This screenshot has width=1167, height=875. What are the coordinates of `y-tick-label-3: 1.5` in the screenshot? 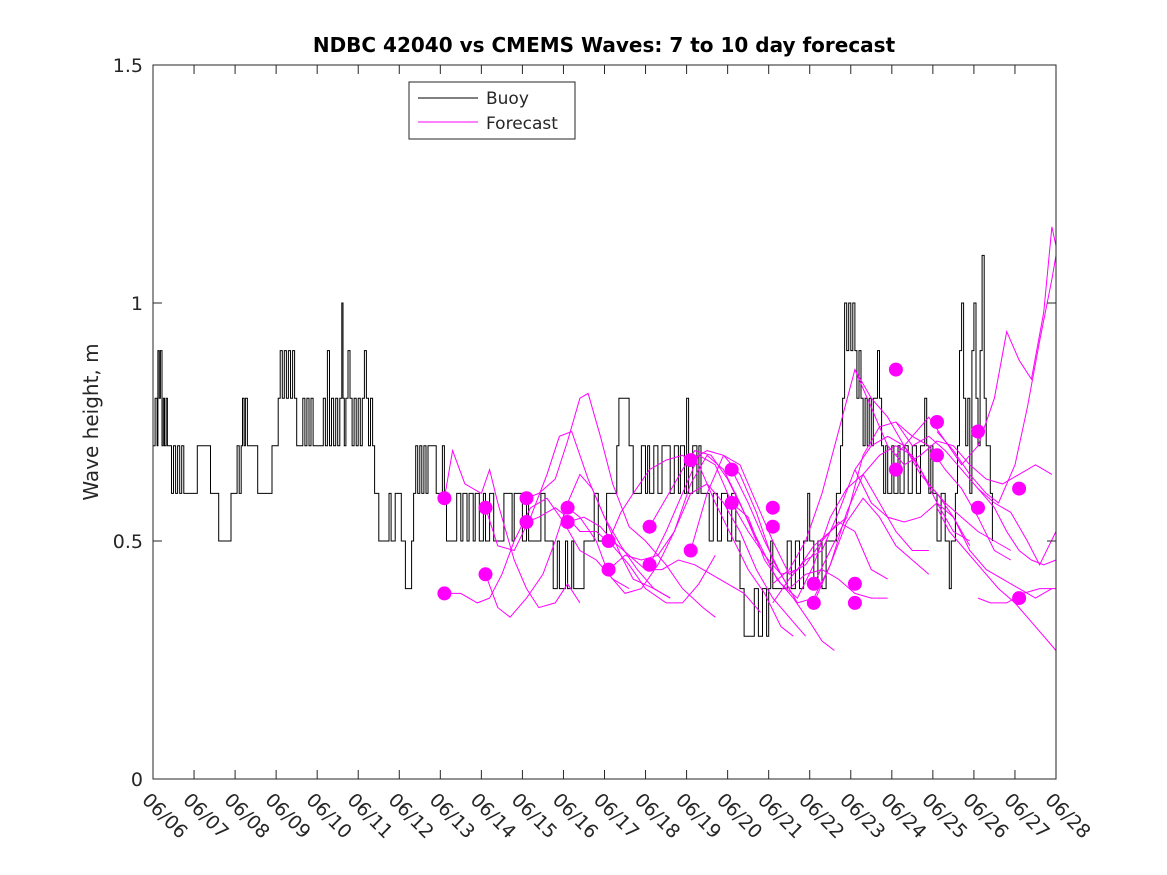 It's located at (128, 66).